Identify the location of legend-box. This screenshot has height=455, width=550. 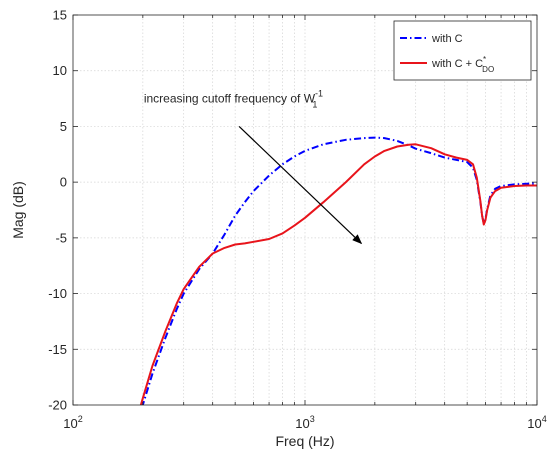
(462, 50).